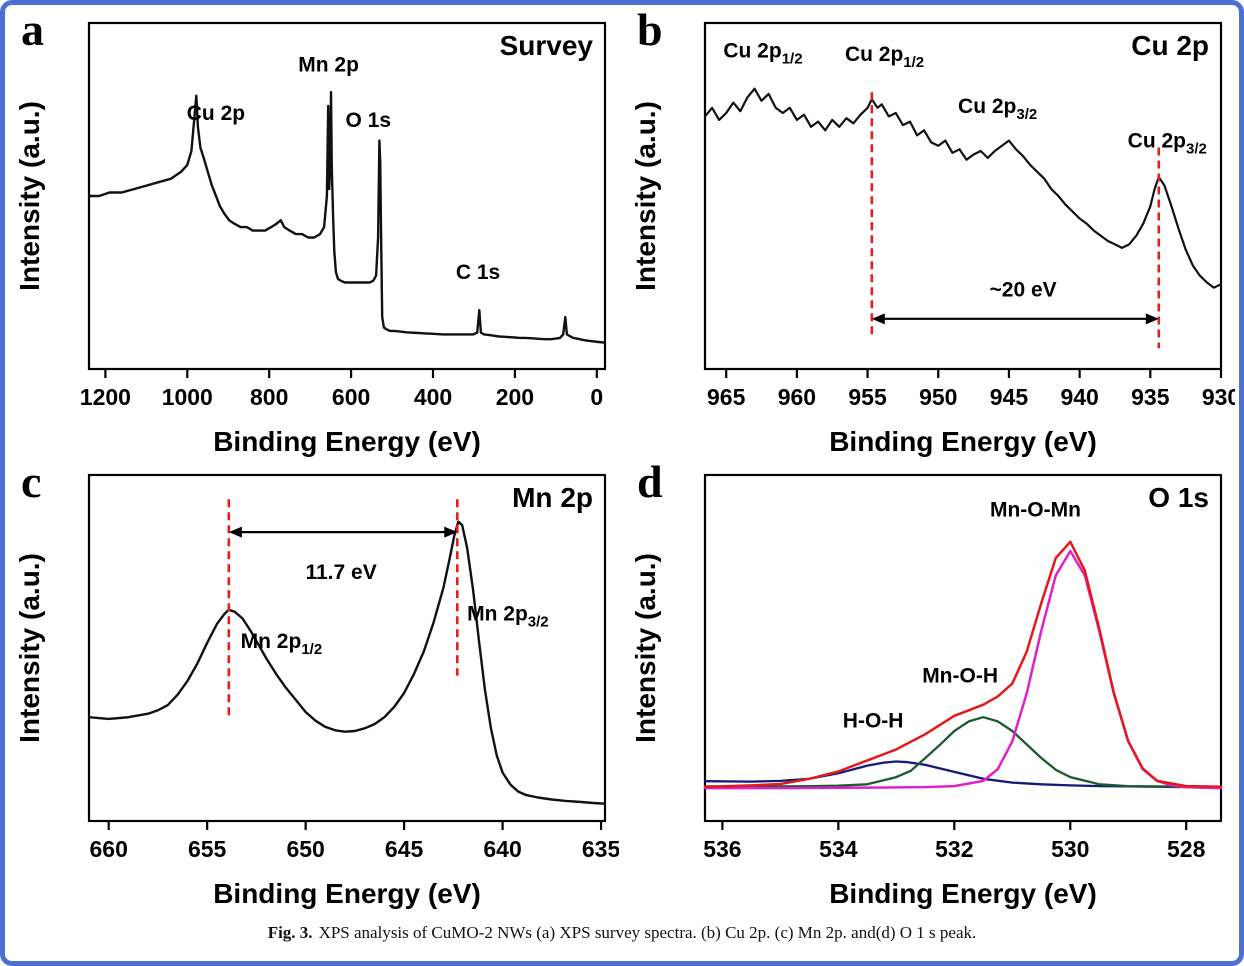  I want to click on mn-o-h-component, so click(963, 752).